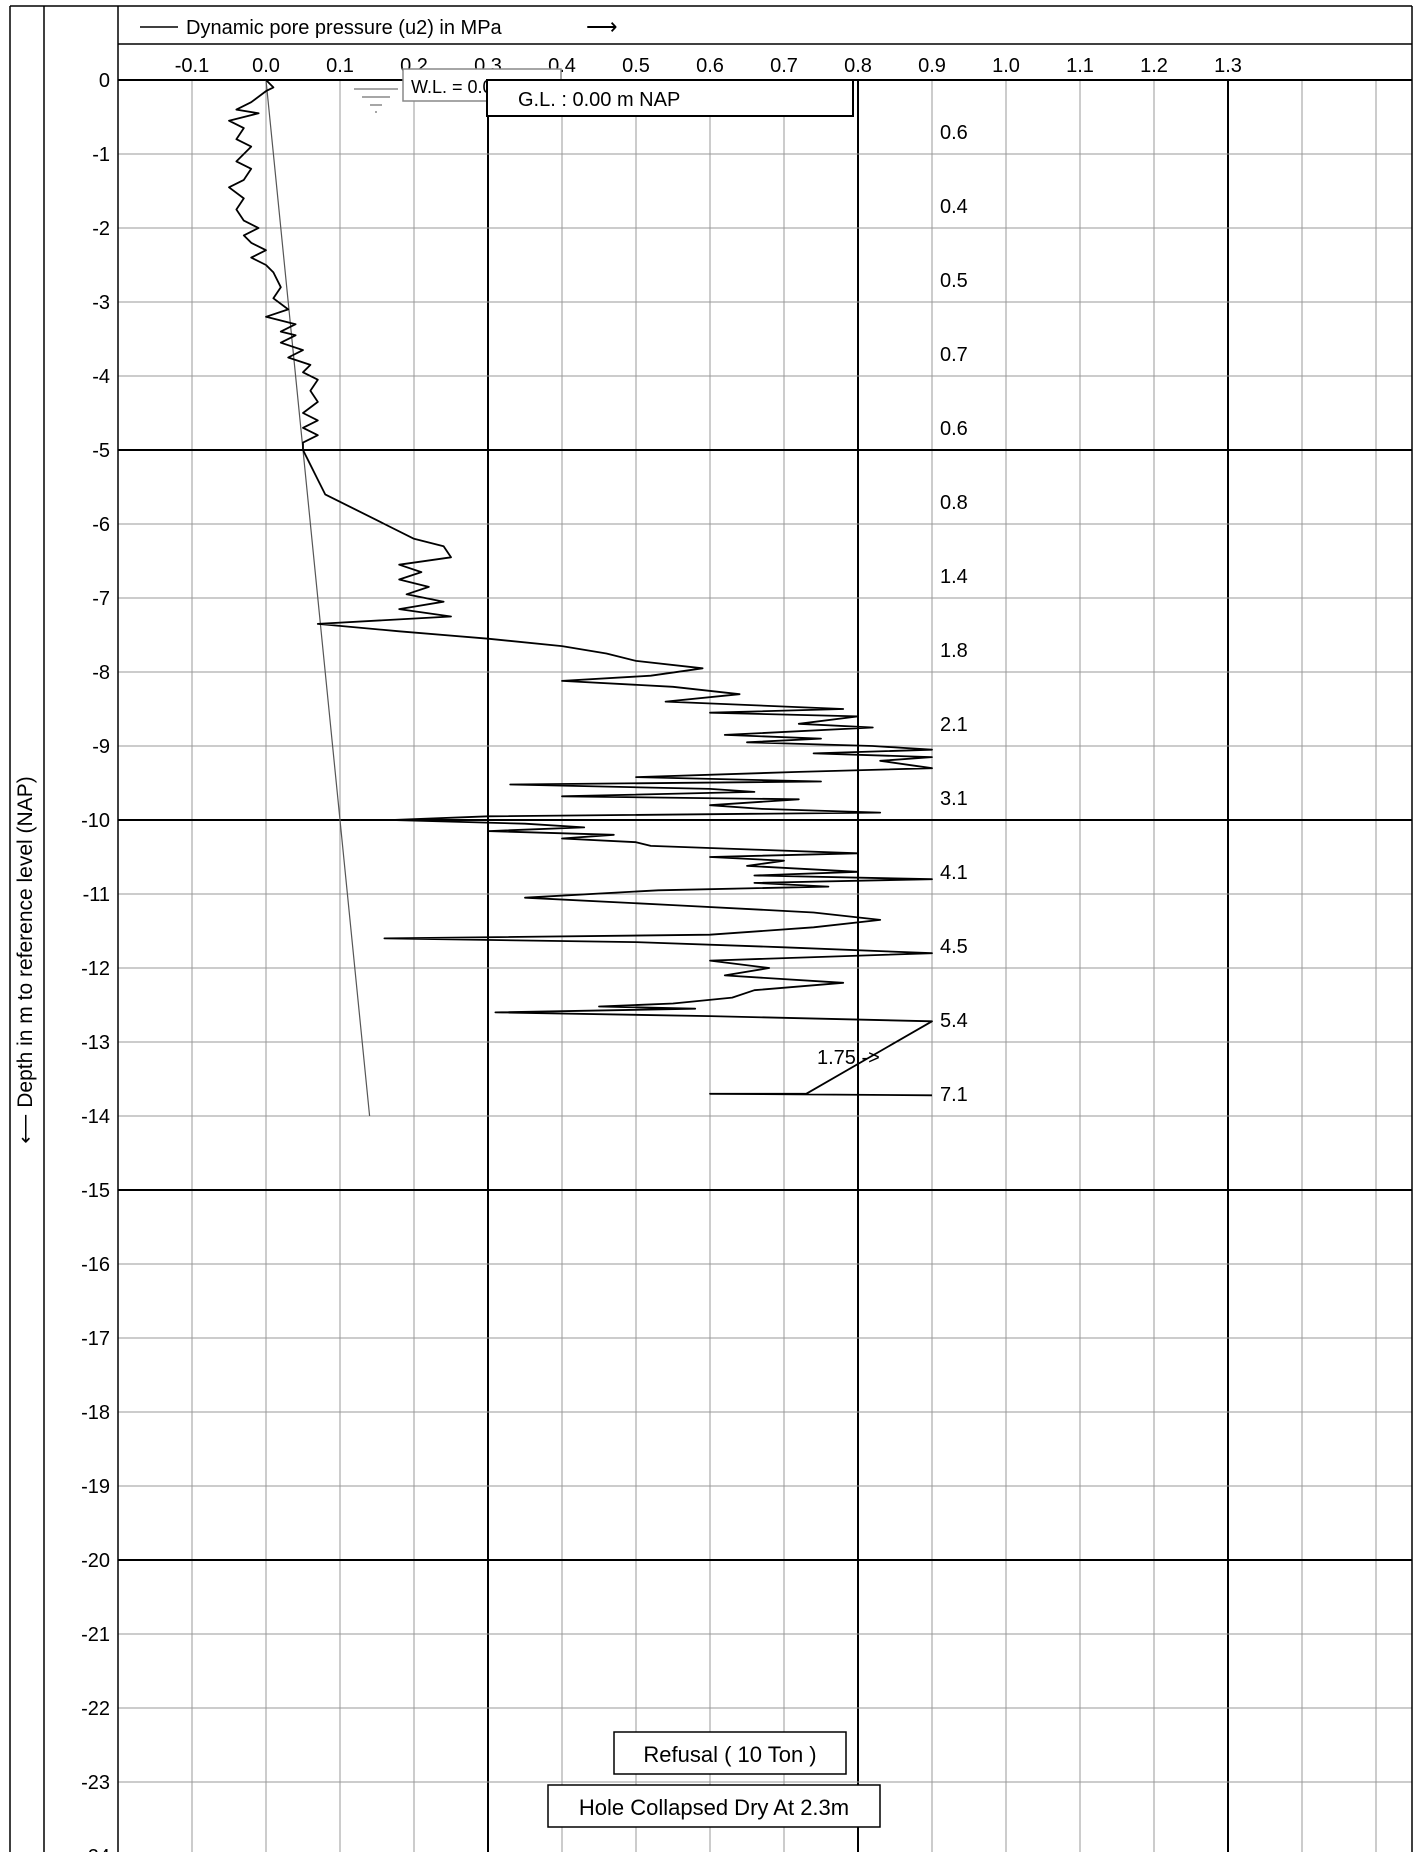  I want to click on y-tick-label: 0, so click(104, 81).